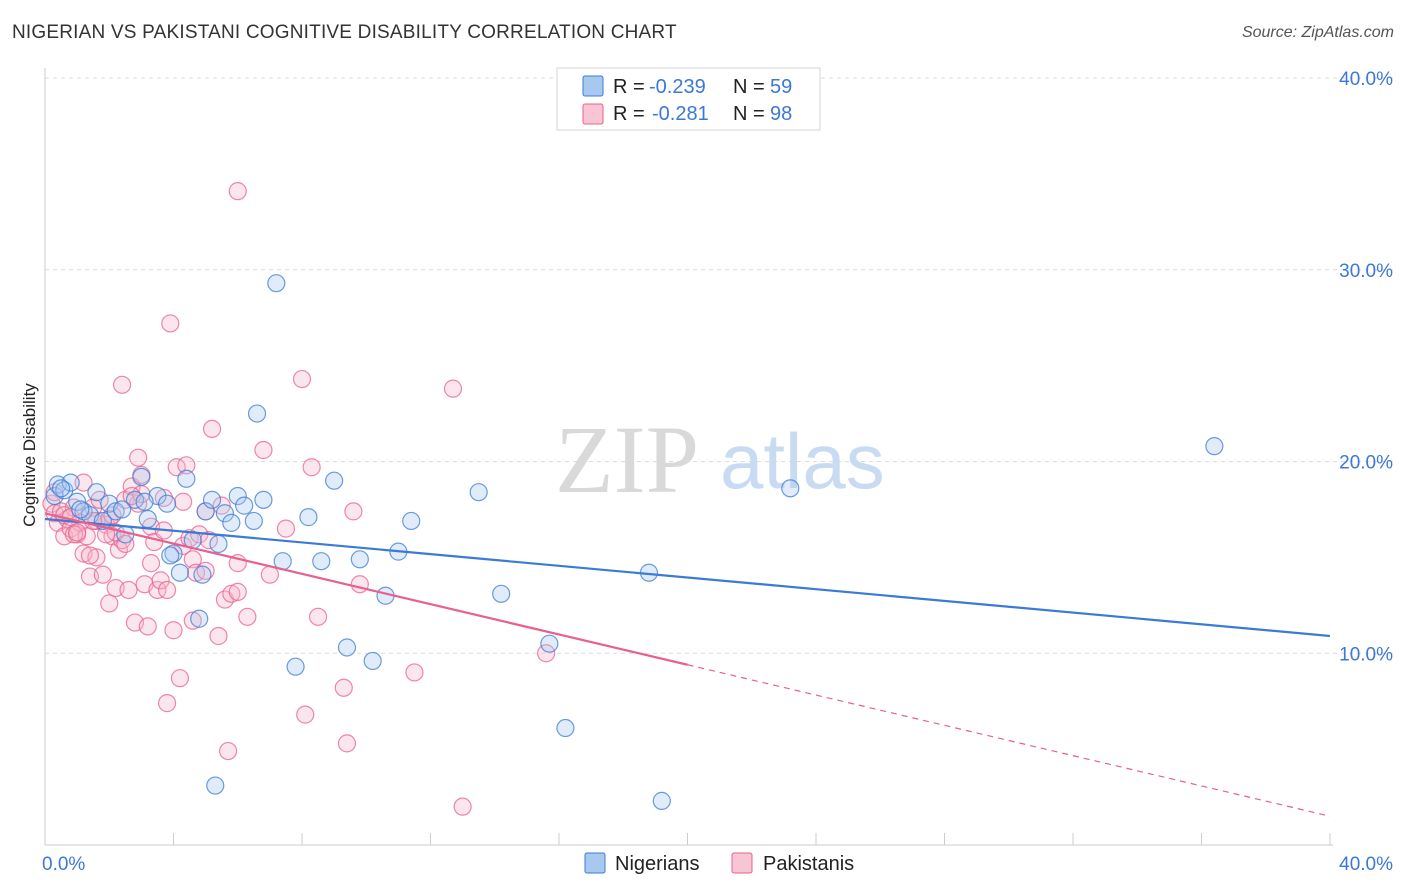 The image size is (1406, 892). What do you see at coordinates (1009, 740) in the screenshot?
I see `trend-line-pakistanis-extension` at bounding box center [1009, 740].